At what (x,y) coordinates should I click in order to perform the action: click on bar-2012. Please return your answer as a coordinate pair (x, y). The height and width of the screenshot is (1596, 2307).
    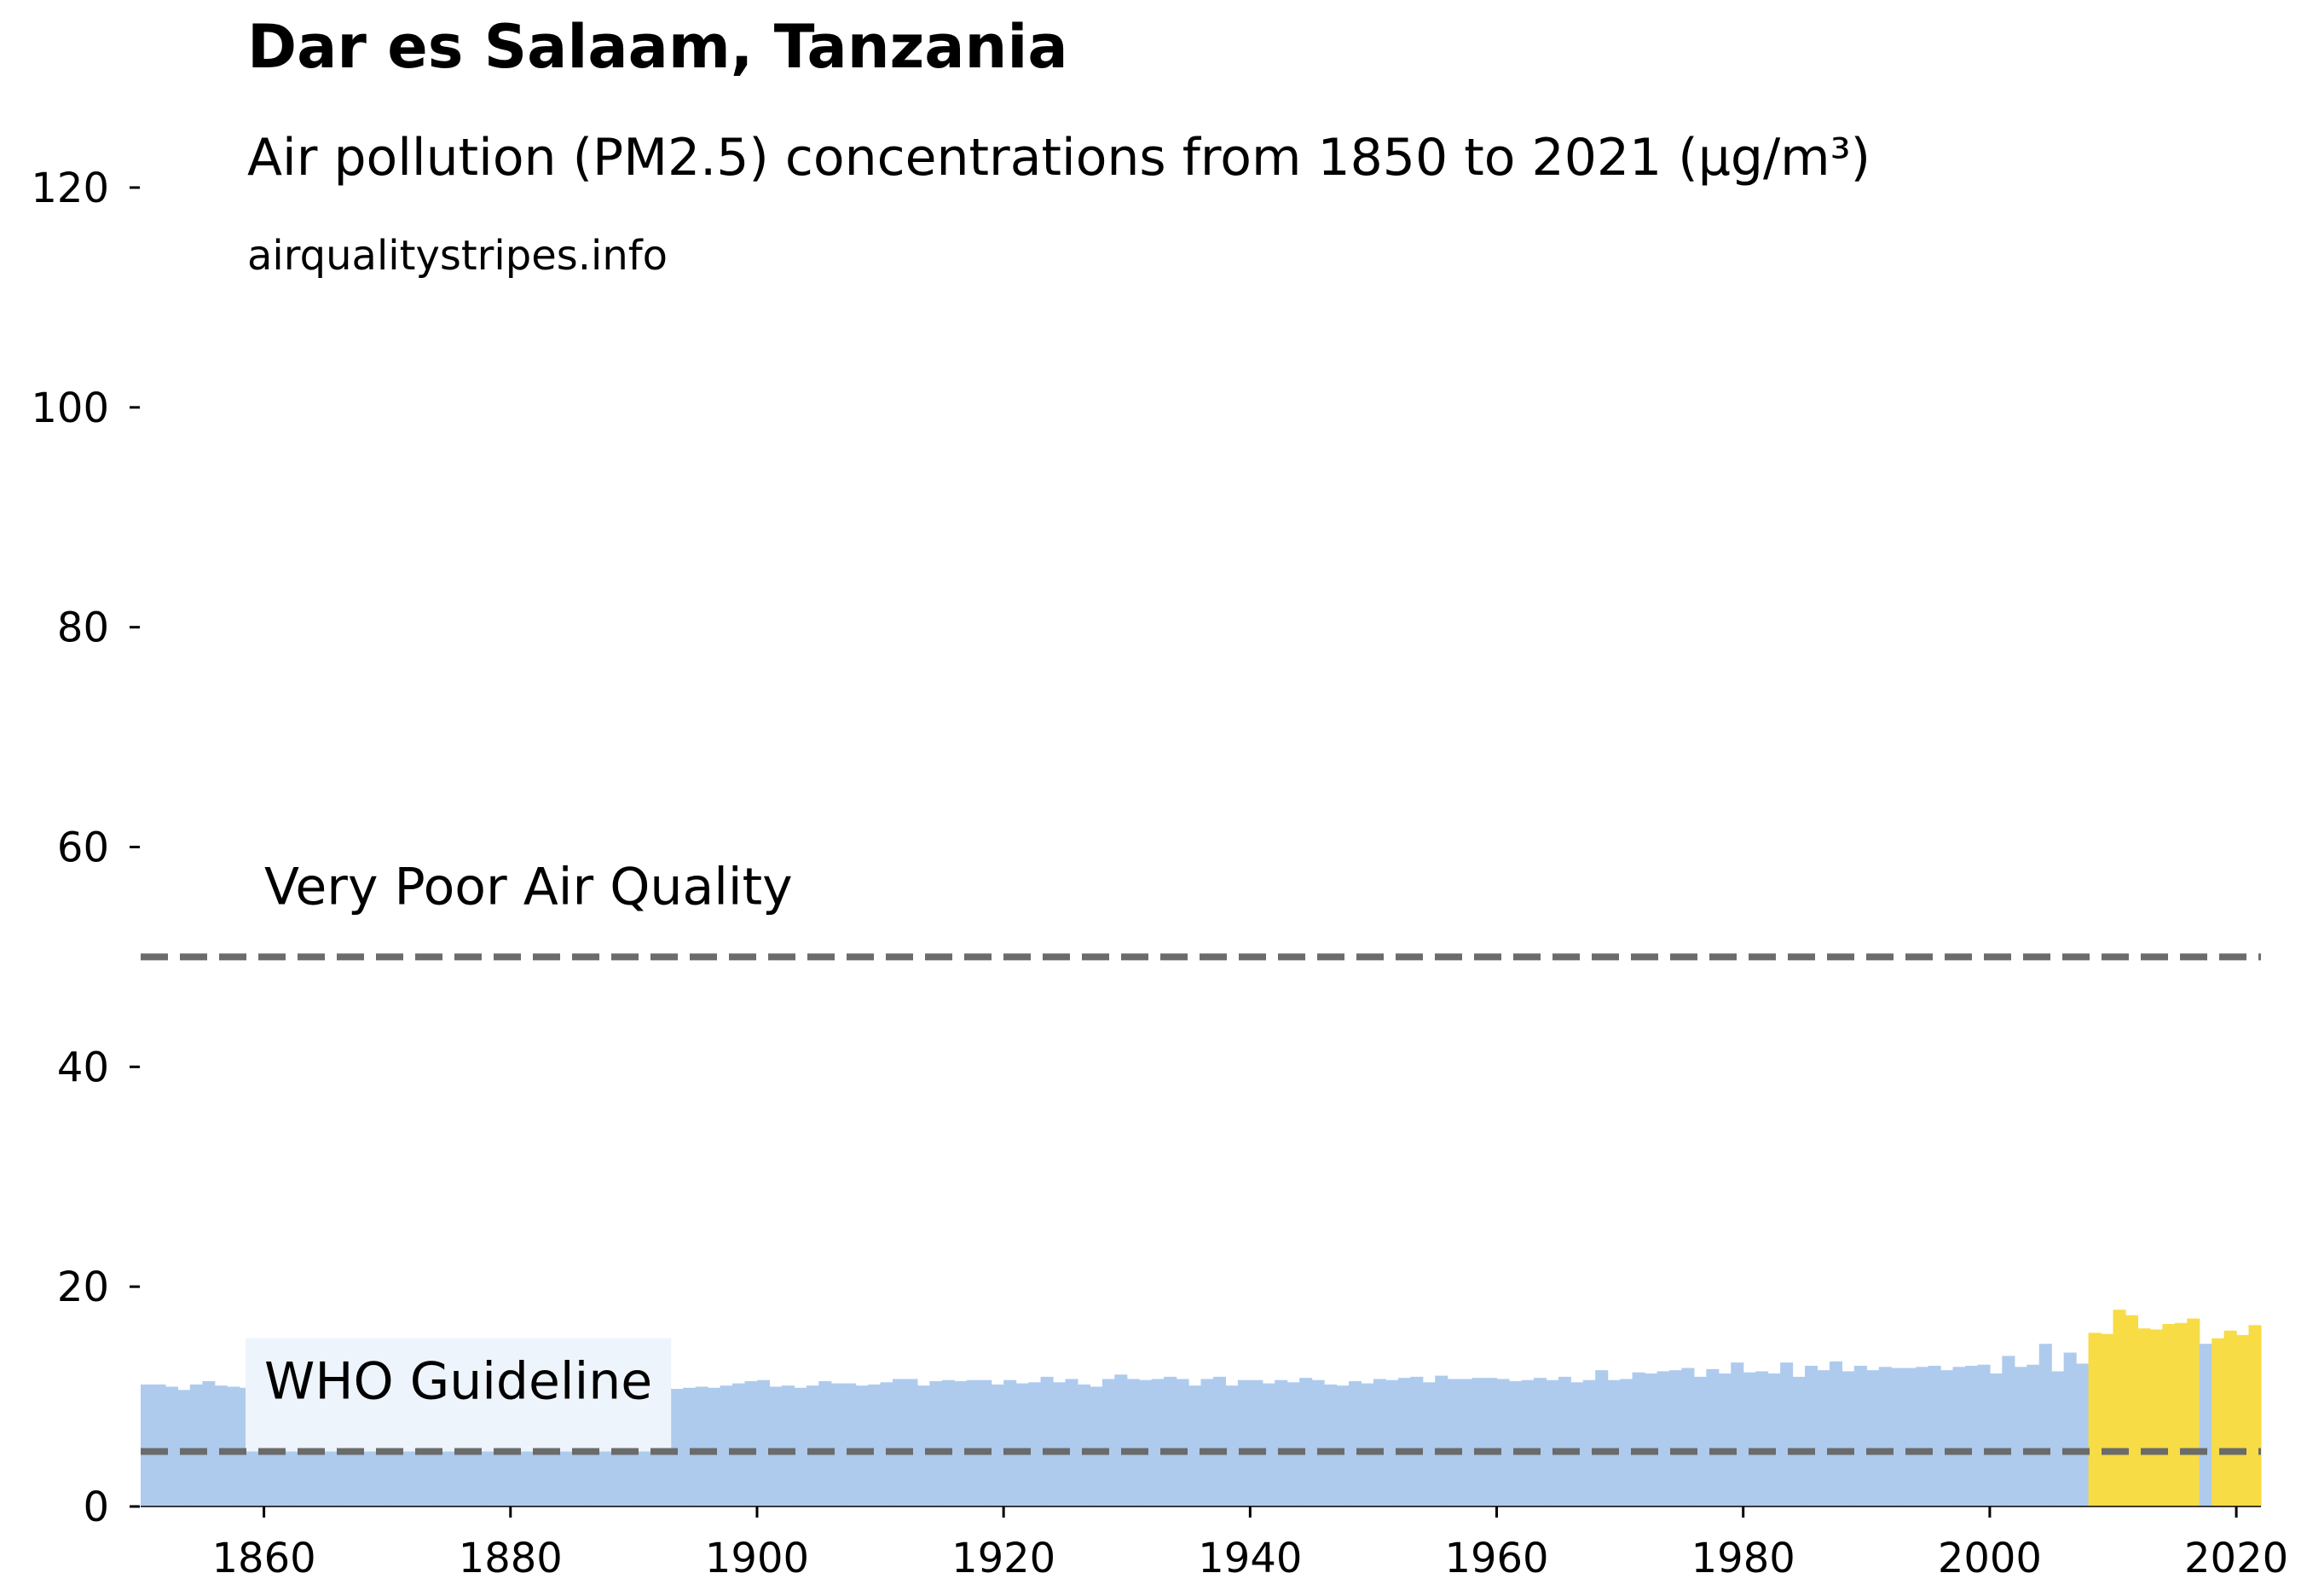
    Looking at the image, I should click on (2143, 1417).